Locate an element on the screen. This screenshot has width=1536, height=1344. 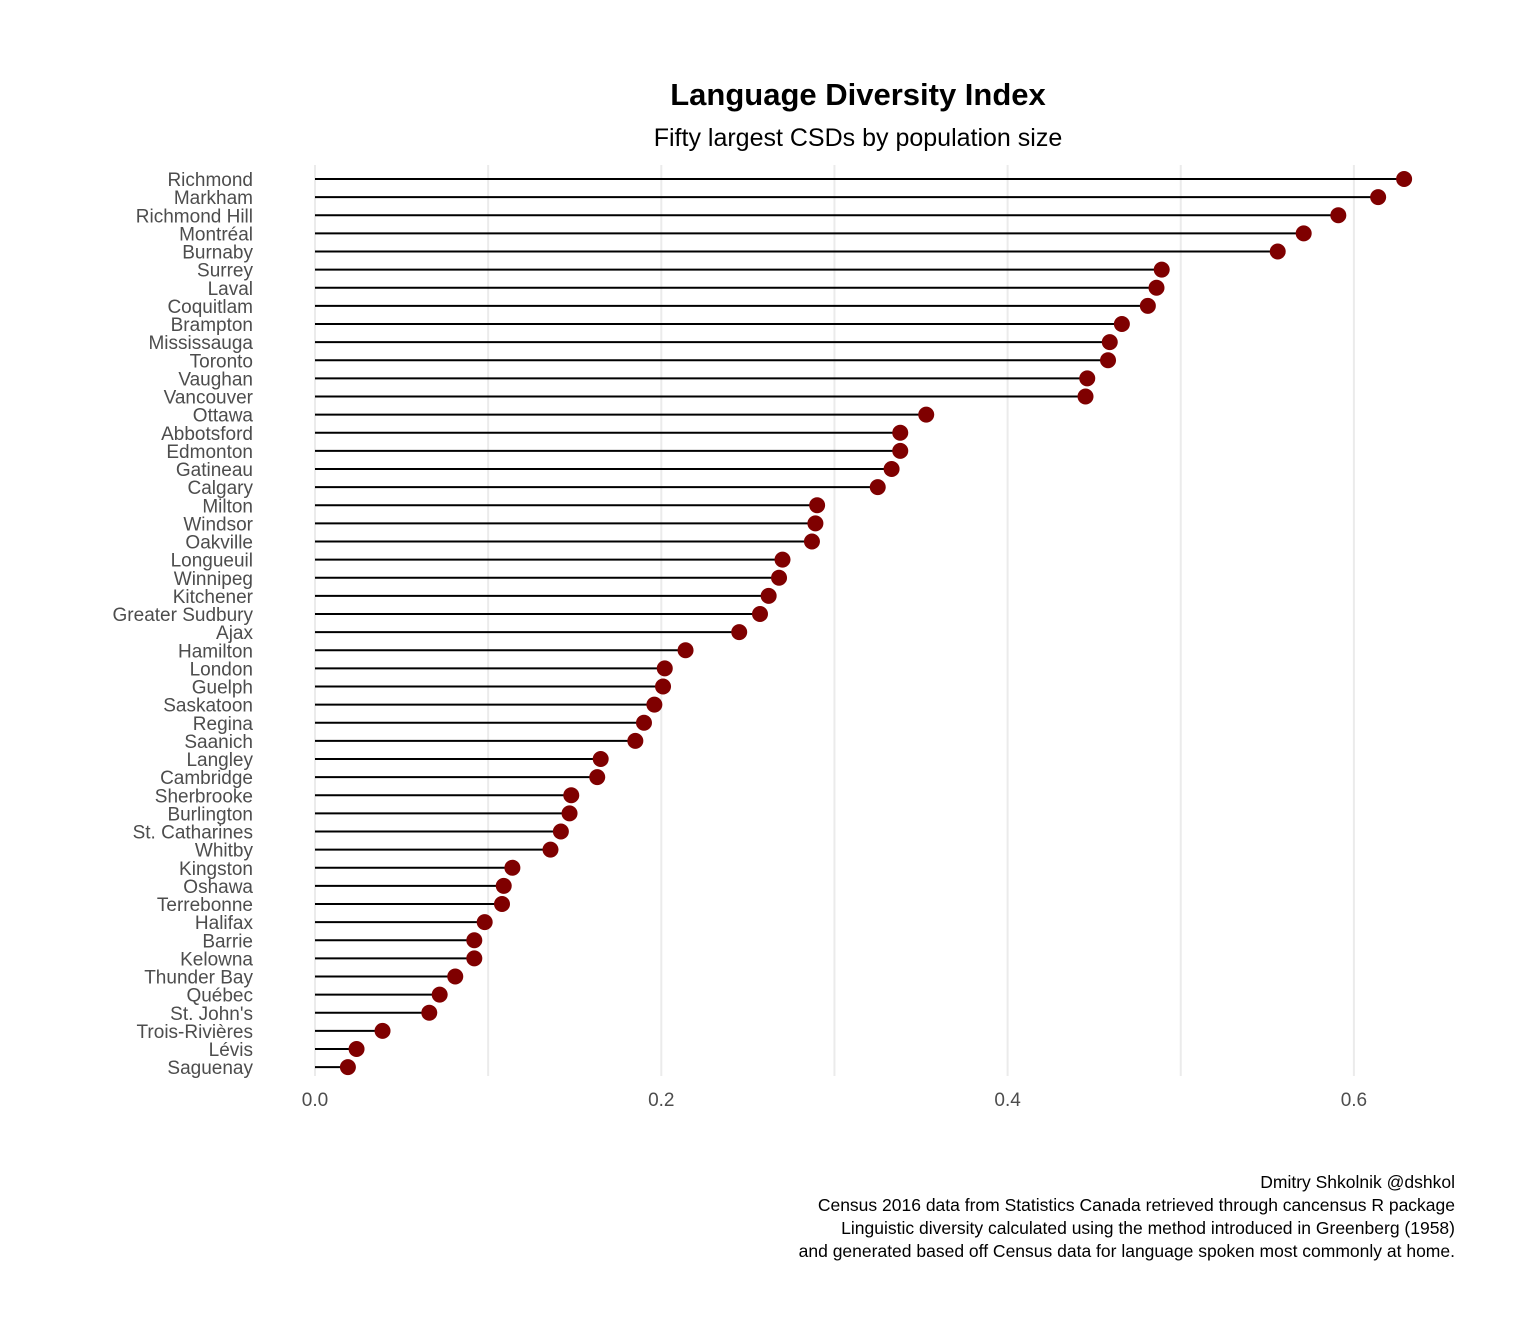
x-tick-label: 0.4 is located at coordinates (1007, 1100).